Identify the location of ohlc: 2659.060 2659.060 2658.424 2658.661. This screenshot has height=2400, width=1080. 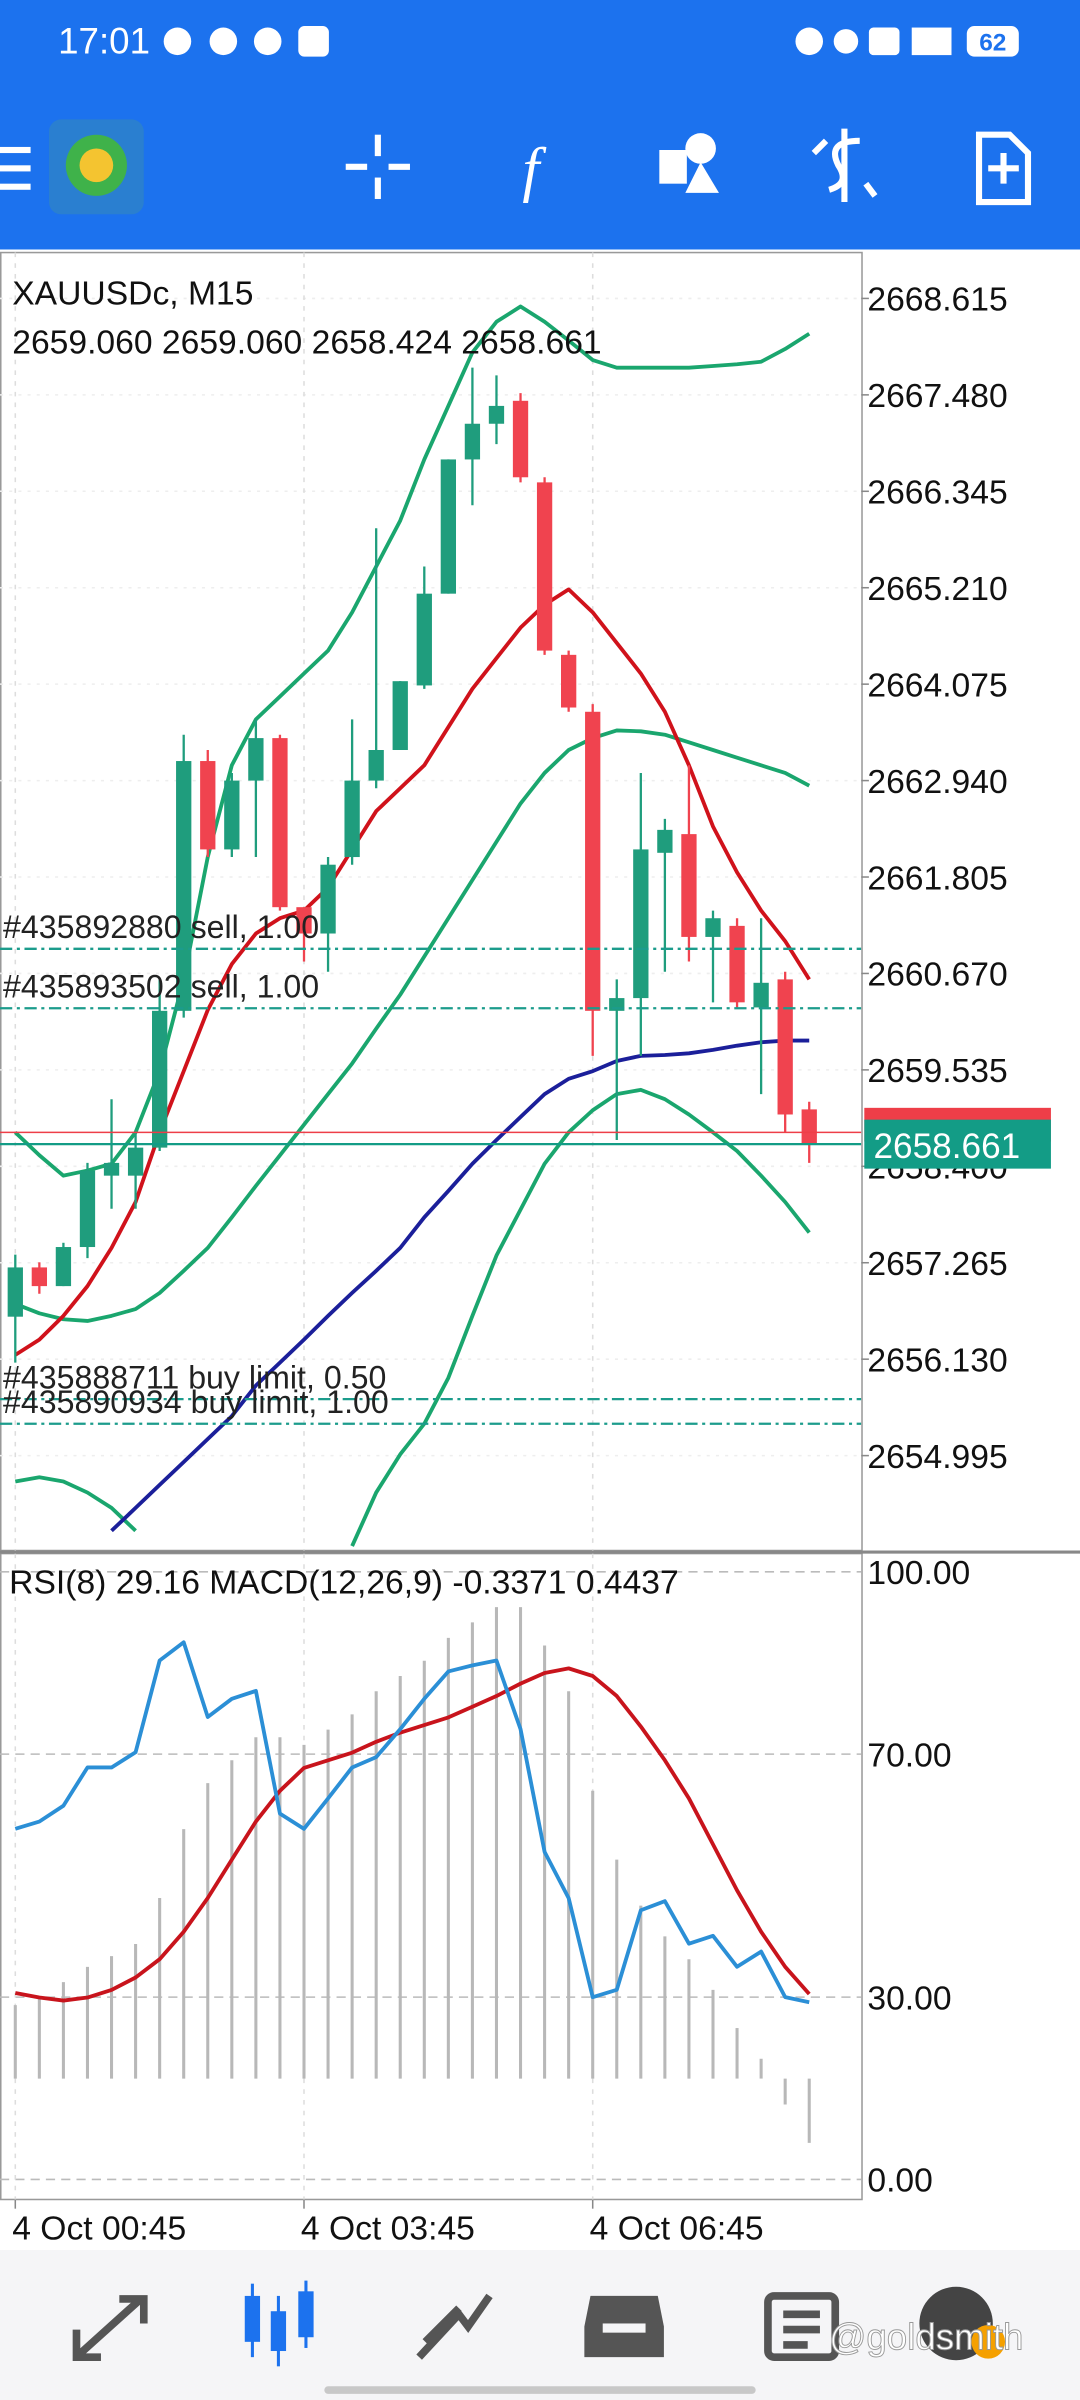
(306, 343).